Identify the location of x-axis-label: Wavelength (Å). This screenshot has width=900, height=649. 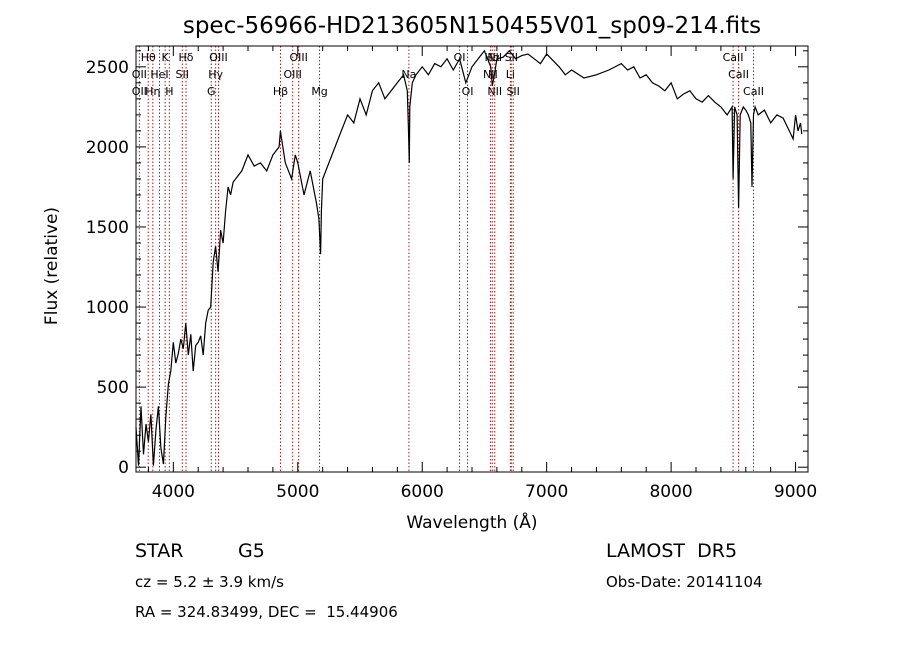
(471, 522).